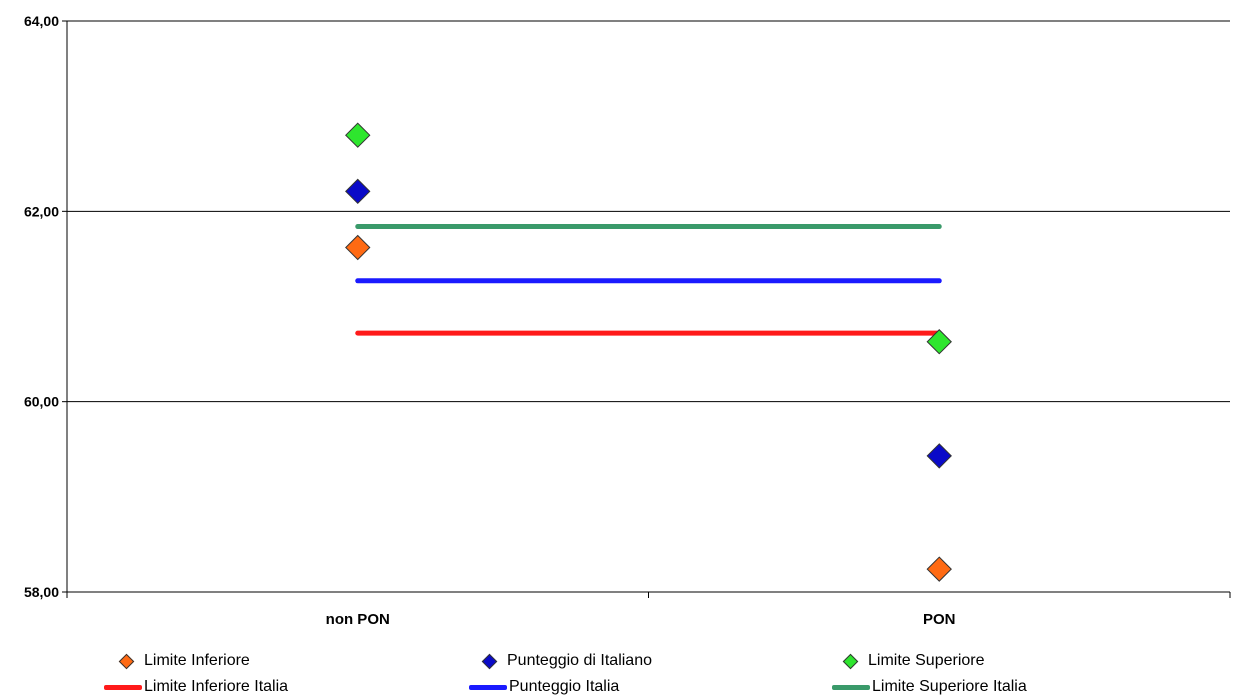  Describe the element at coordinates (489, 661) in the screenshot. I see `legend-swatch-punteggio-di-italiano` at that location.